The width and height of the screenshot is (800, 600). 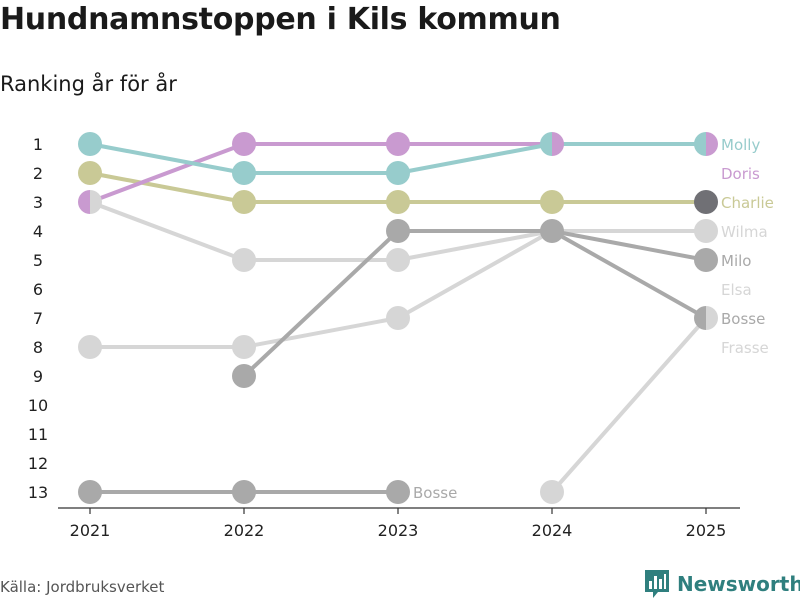 What do you see at coordinates (38, 318) in the screenshot?
I see `y-tick-label: 7` at bounding box center [38, 318].